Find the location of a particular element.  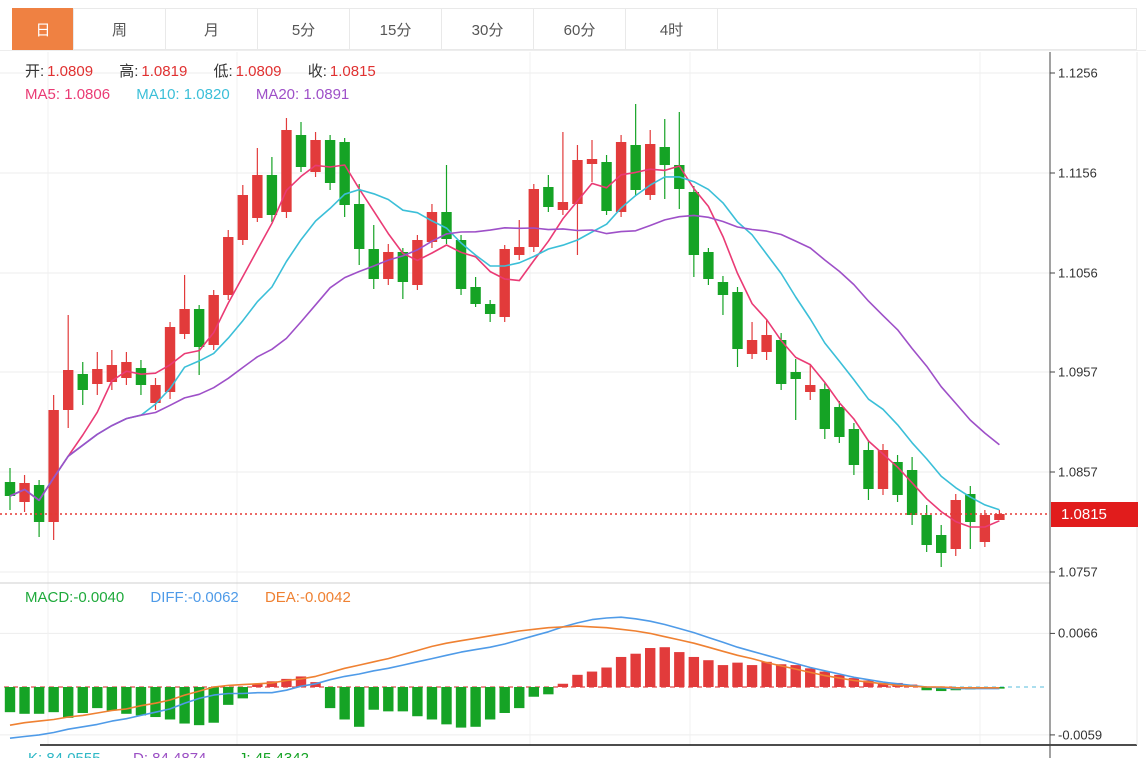

ma10-value: 1.0820 is located at coordinates (206, 94).